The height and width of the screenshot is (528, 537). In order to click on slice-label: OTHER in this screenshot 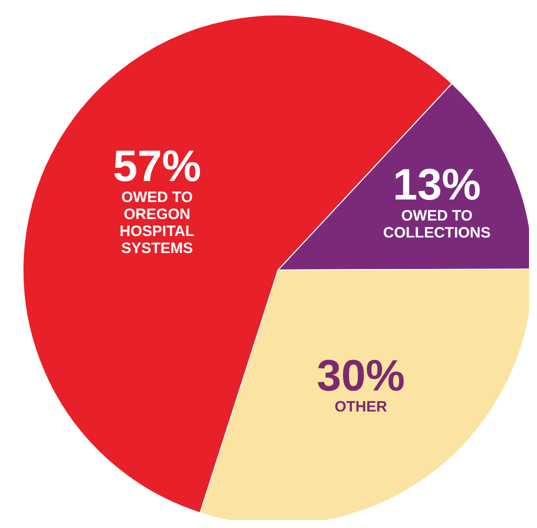, I will do `click(361, 407)`.